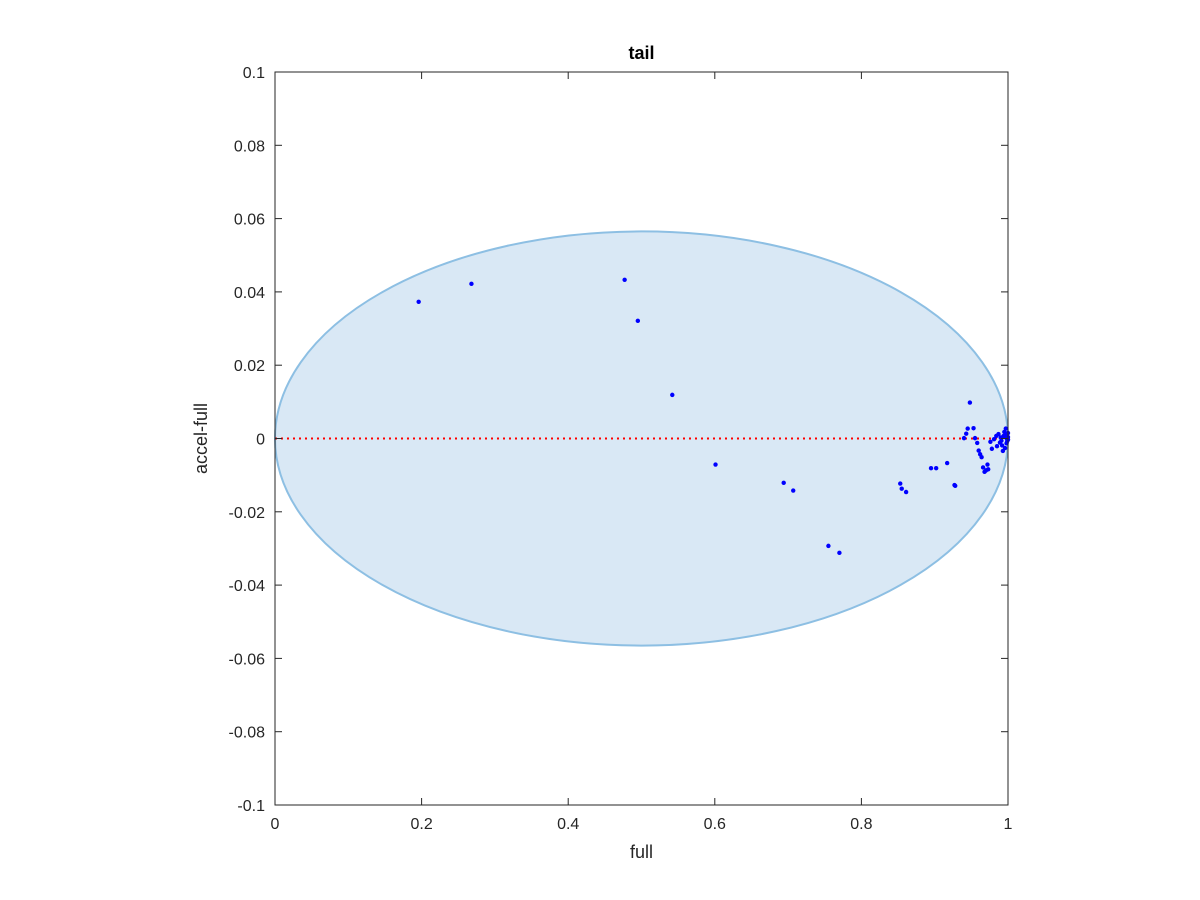  What do you see at coordinates (247, 659) in the screenshot?
I see `y-tick-label: -0.06` at bounding box center [247, 659].